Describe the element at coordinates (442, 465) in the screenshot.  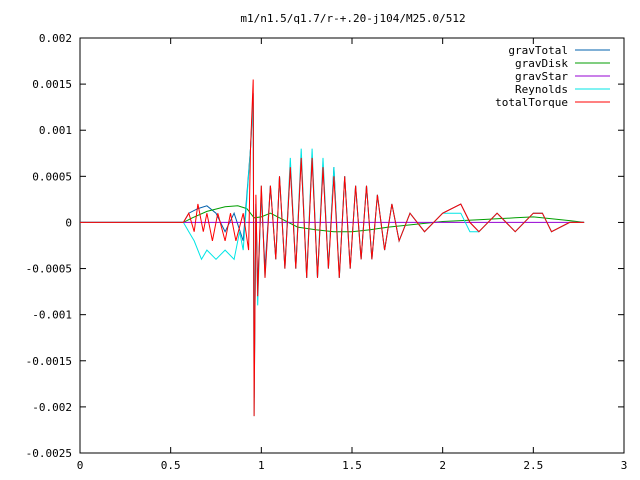
I see `x-tick-label: 2` at that location.